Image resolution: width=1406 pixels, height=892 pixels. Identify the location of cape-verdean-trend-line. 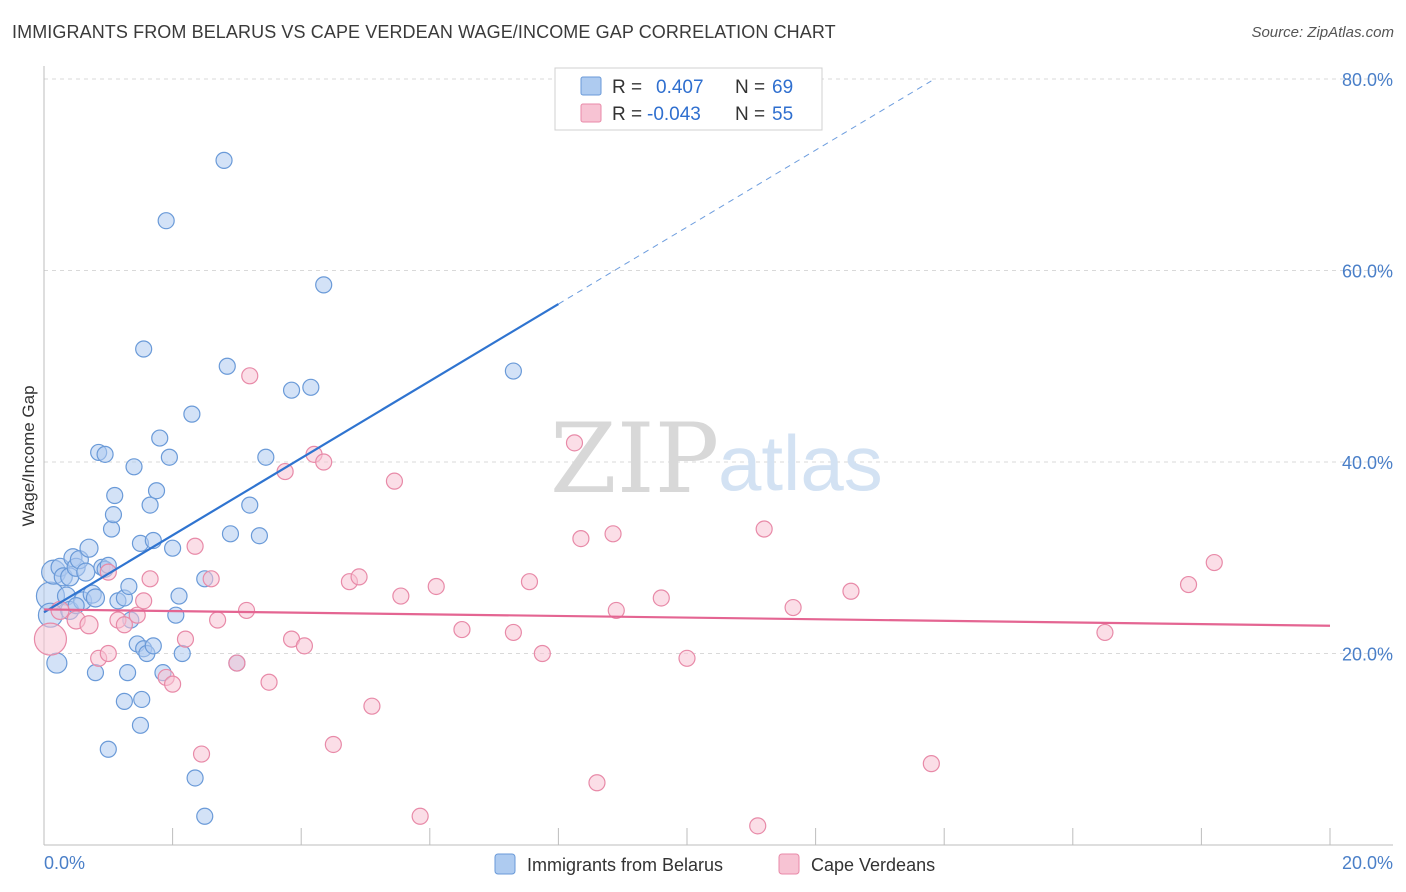
(687, 617).